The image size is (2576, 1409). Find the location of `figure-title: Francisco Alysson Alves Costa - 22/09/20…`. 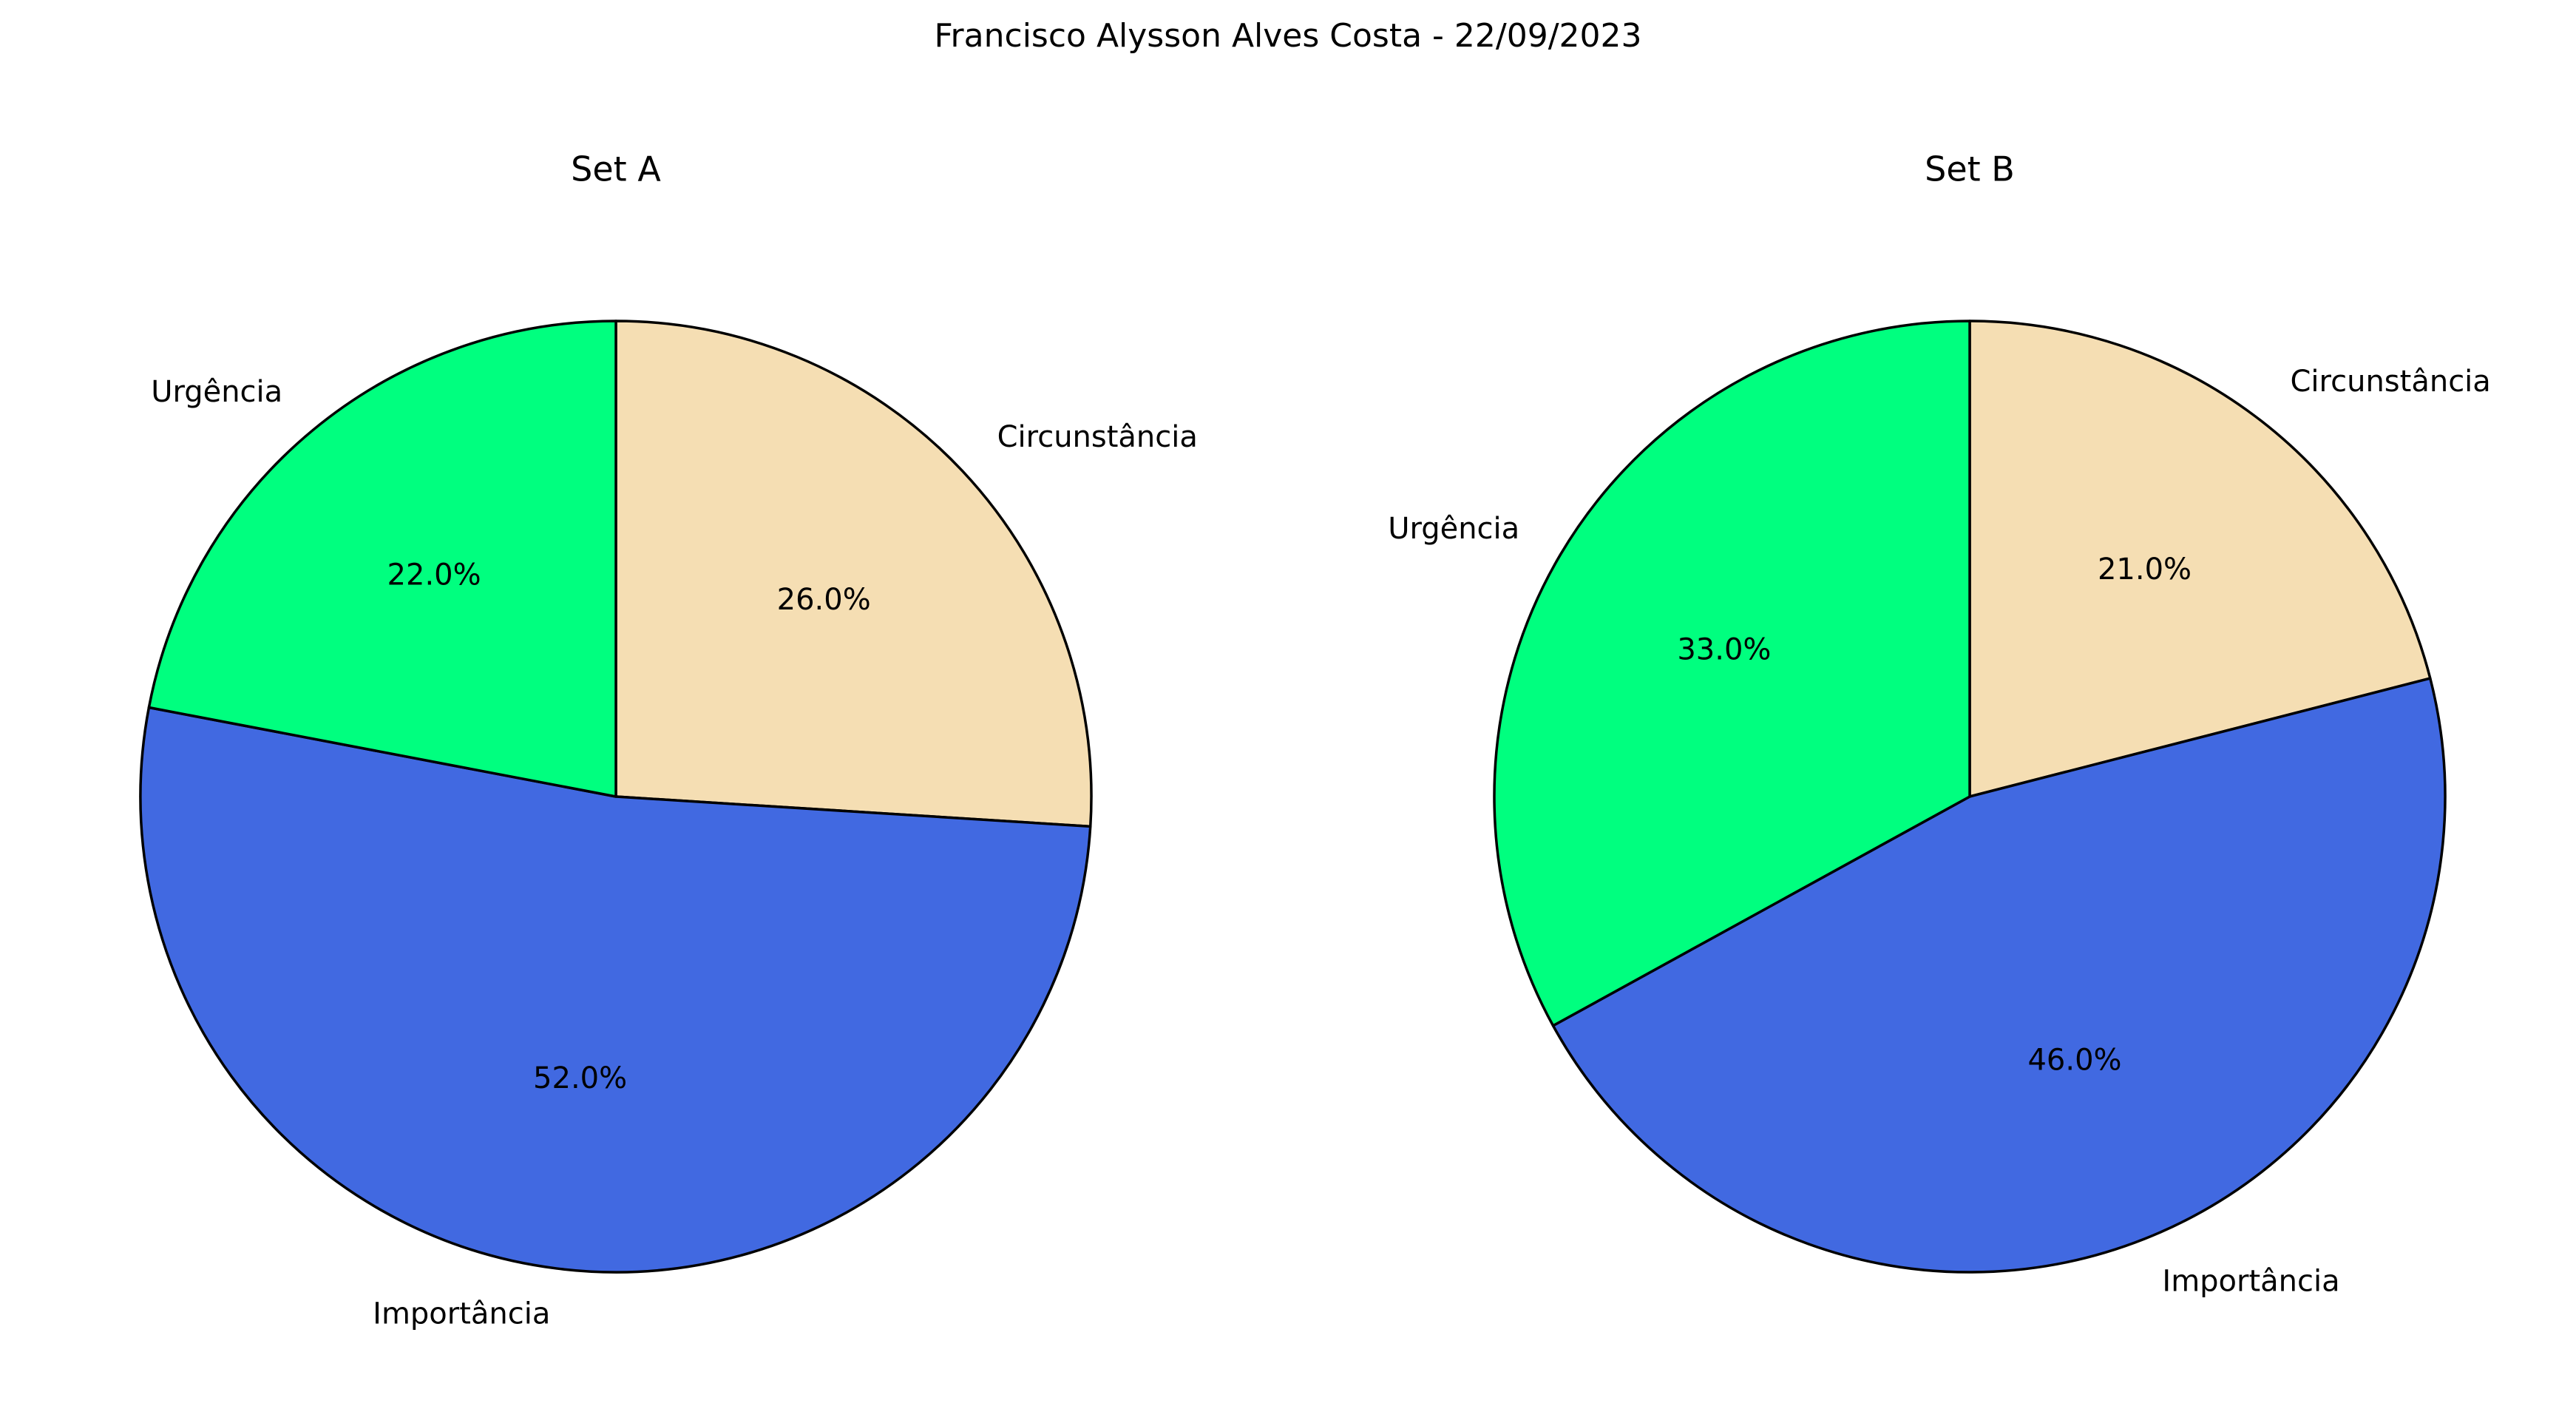

figure-title: Francisco Alysson Alves Costa - 22/09/20… is located at coordinates (1287, 36).